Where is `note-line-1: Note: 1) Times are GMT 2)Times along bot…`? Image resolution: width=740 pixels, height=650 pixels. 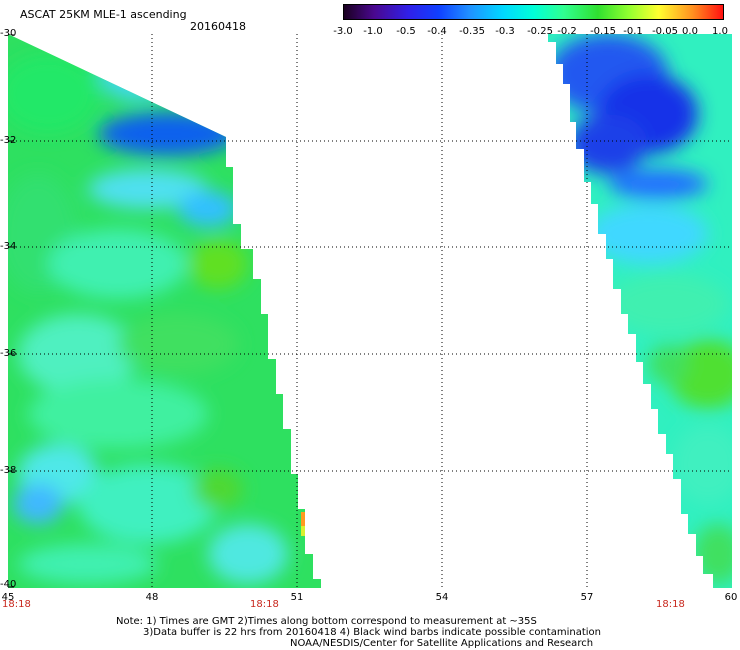
note-line-1: Note: 1) Times are GMT 2)Times along bot… is located at coordinates (326, 621).